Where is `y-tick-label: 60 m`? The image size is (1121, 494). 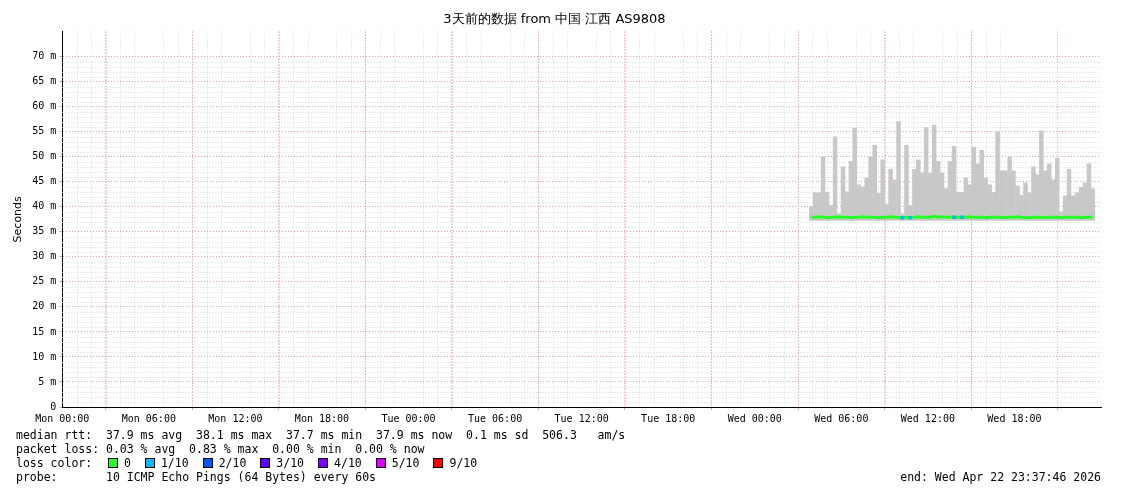 y-tick-label: 60 m is located at coordinates (44, 106).